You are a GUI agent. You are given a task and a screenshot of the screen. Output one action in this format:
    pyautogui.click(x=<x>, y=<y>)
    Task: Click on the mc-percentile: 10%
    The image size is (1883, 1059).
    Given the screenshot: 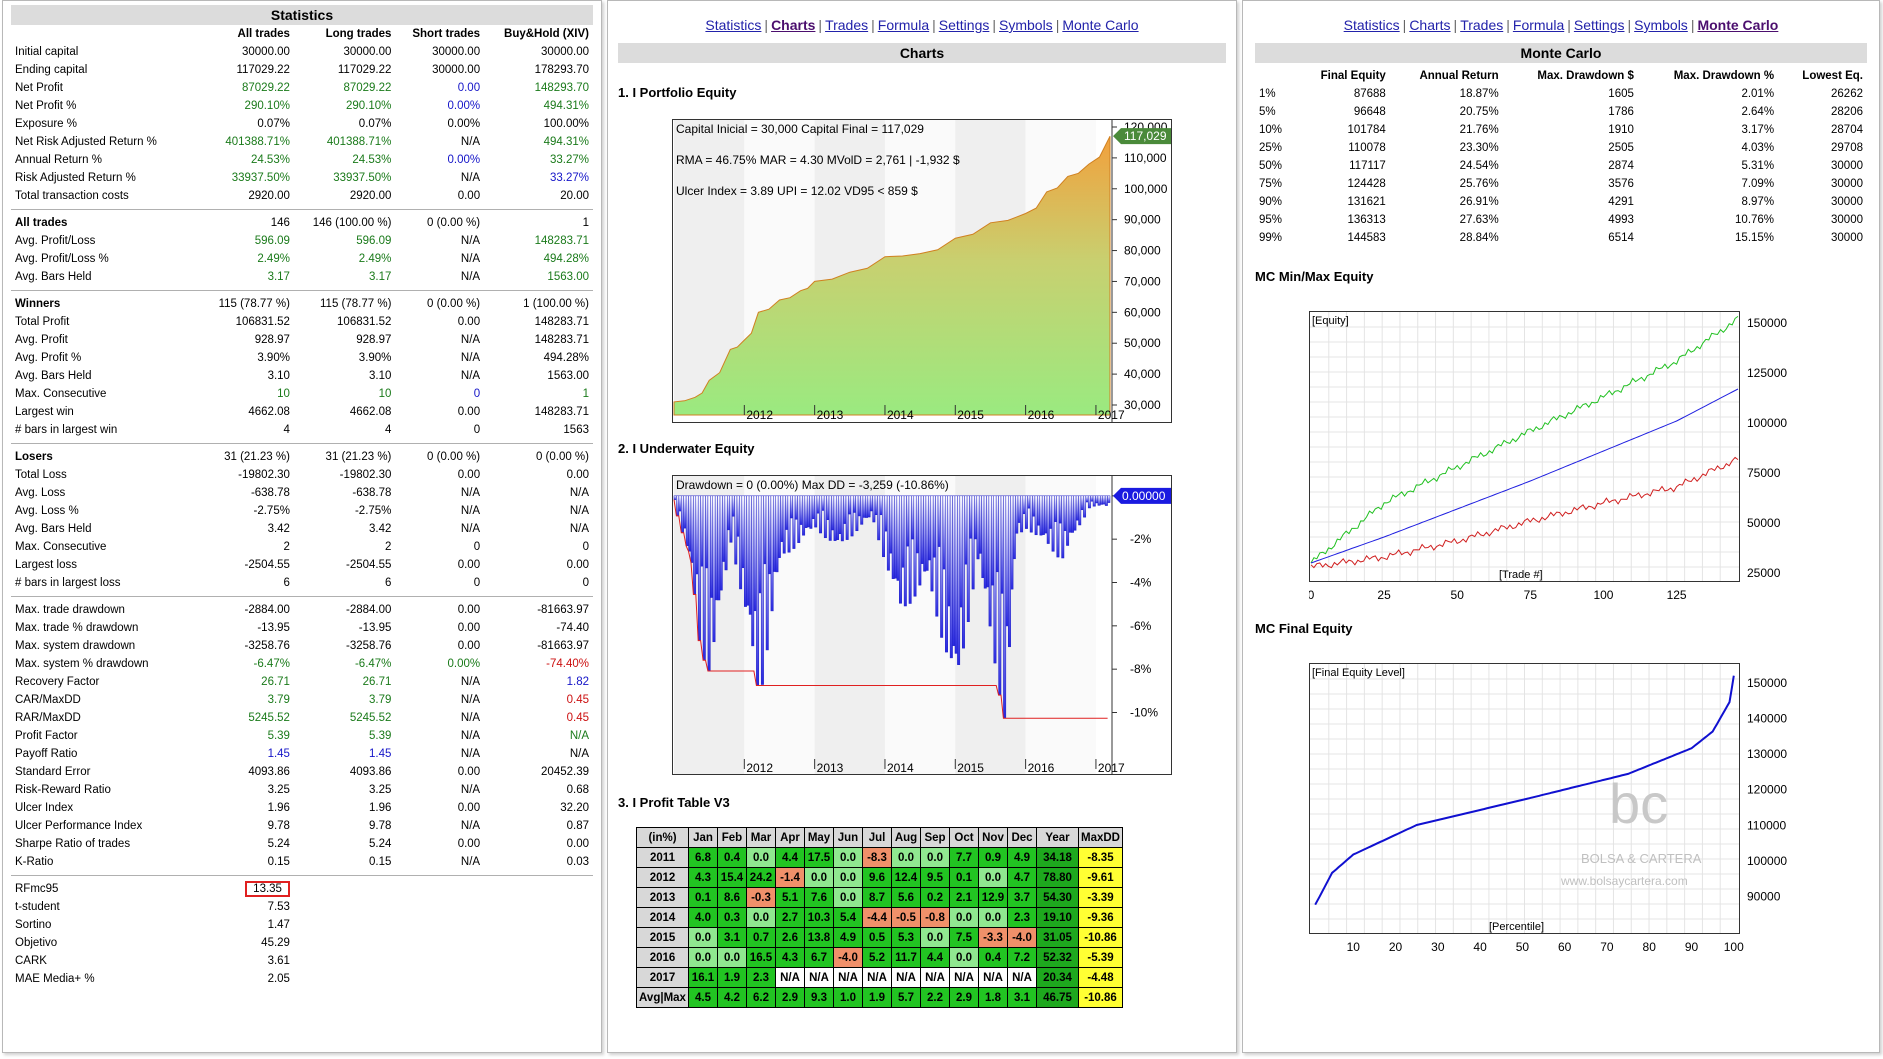 What is the action you would take?
    pyautogui.click(x=1271, y=130)
    